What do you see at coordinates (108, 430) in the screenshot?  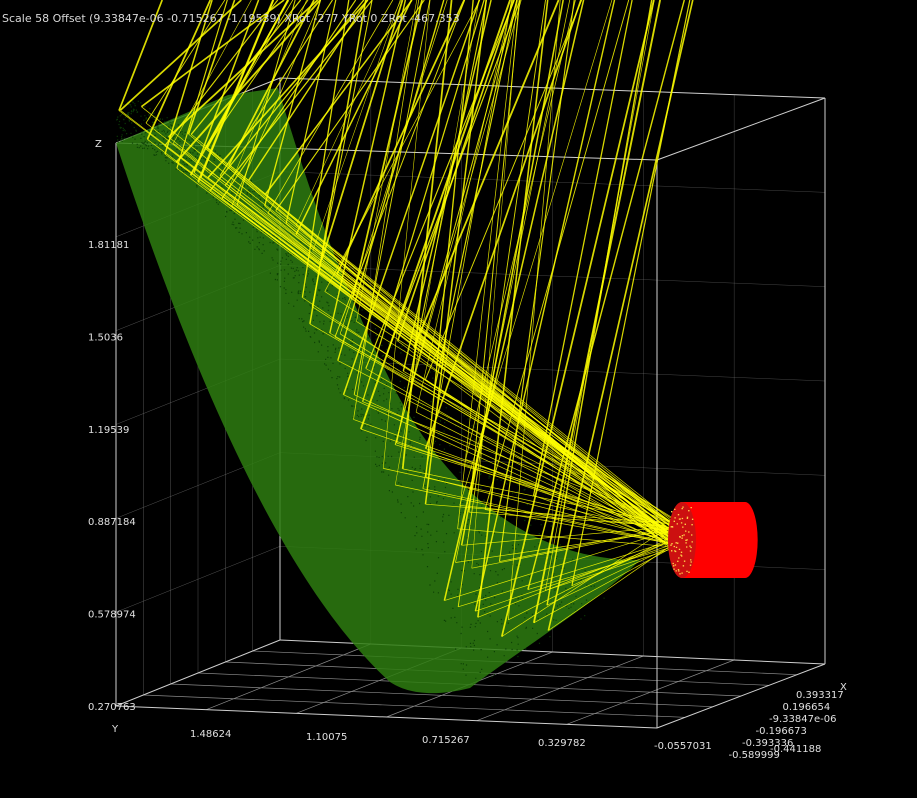 I see `z-tick-label: 1.19539` at bounding box center [108, 430].